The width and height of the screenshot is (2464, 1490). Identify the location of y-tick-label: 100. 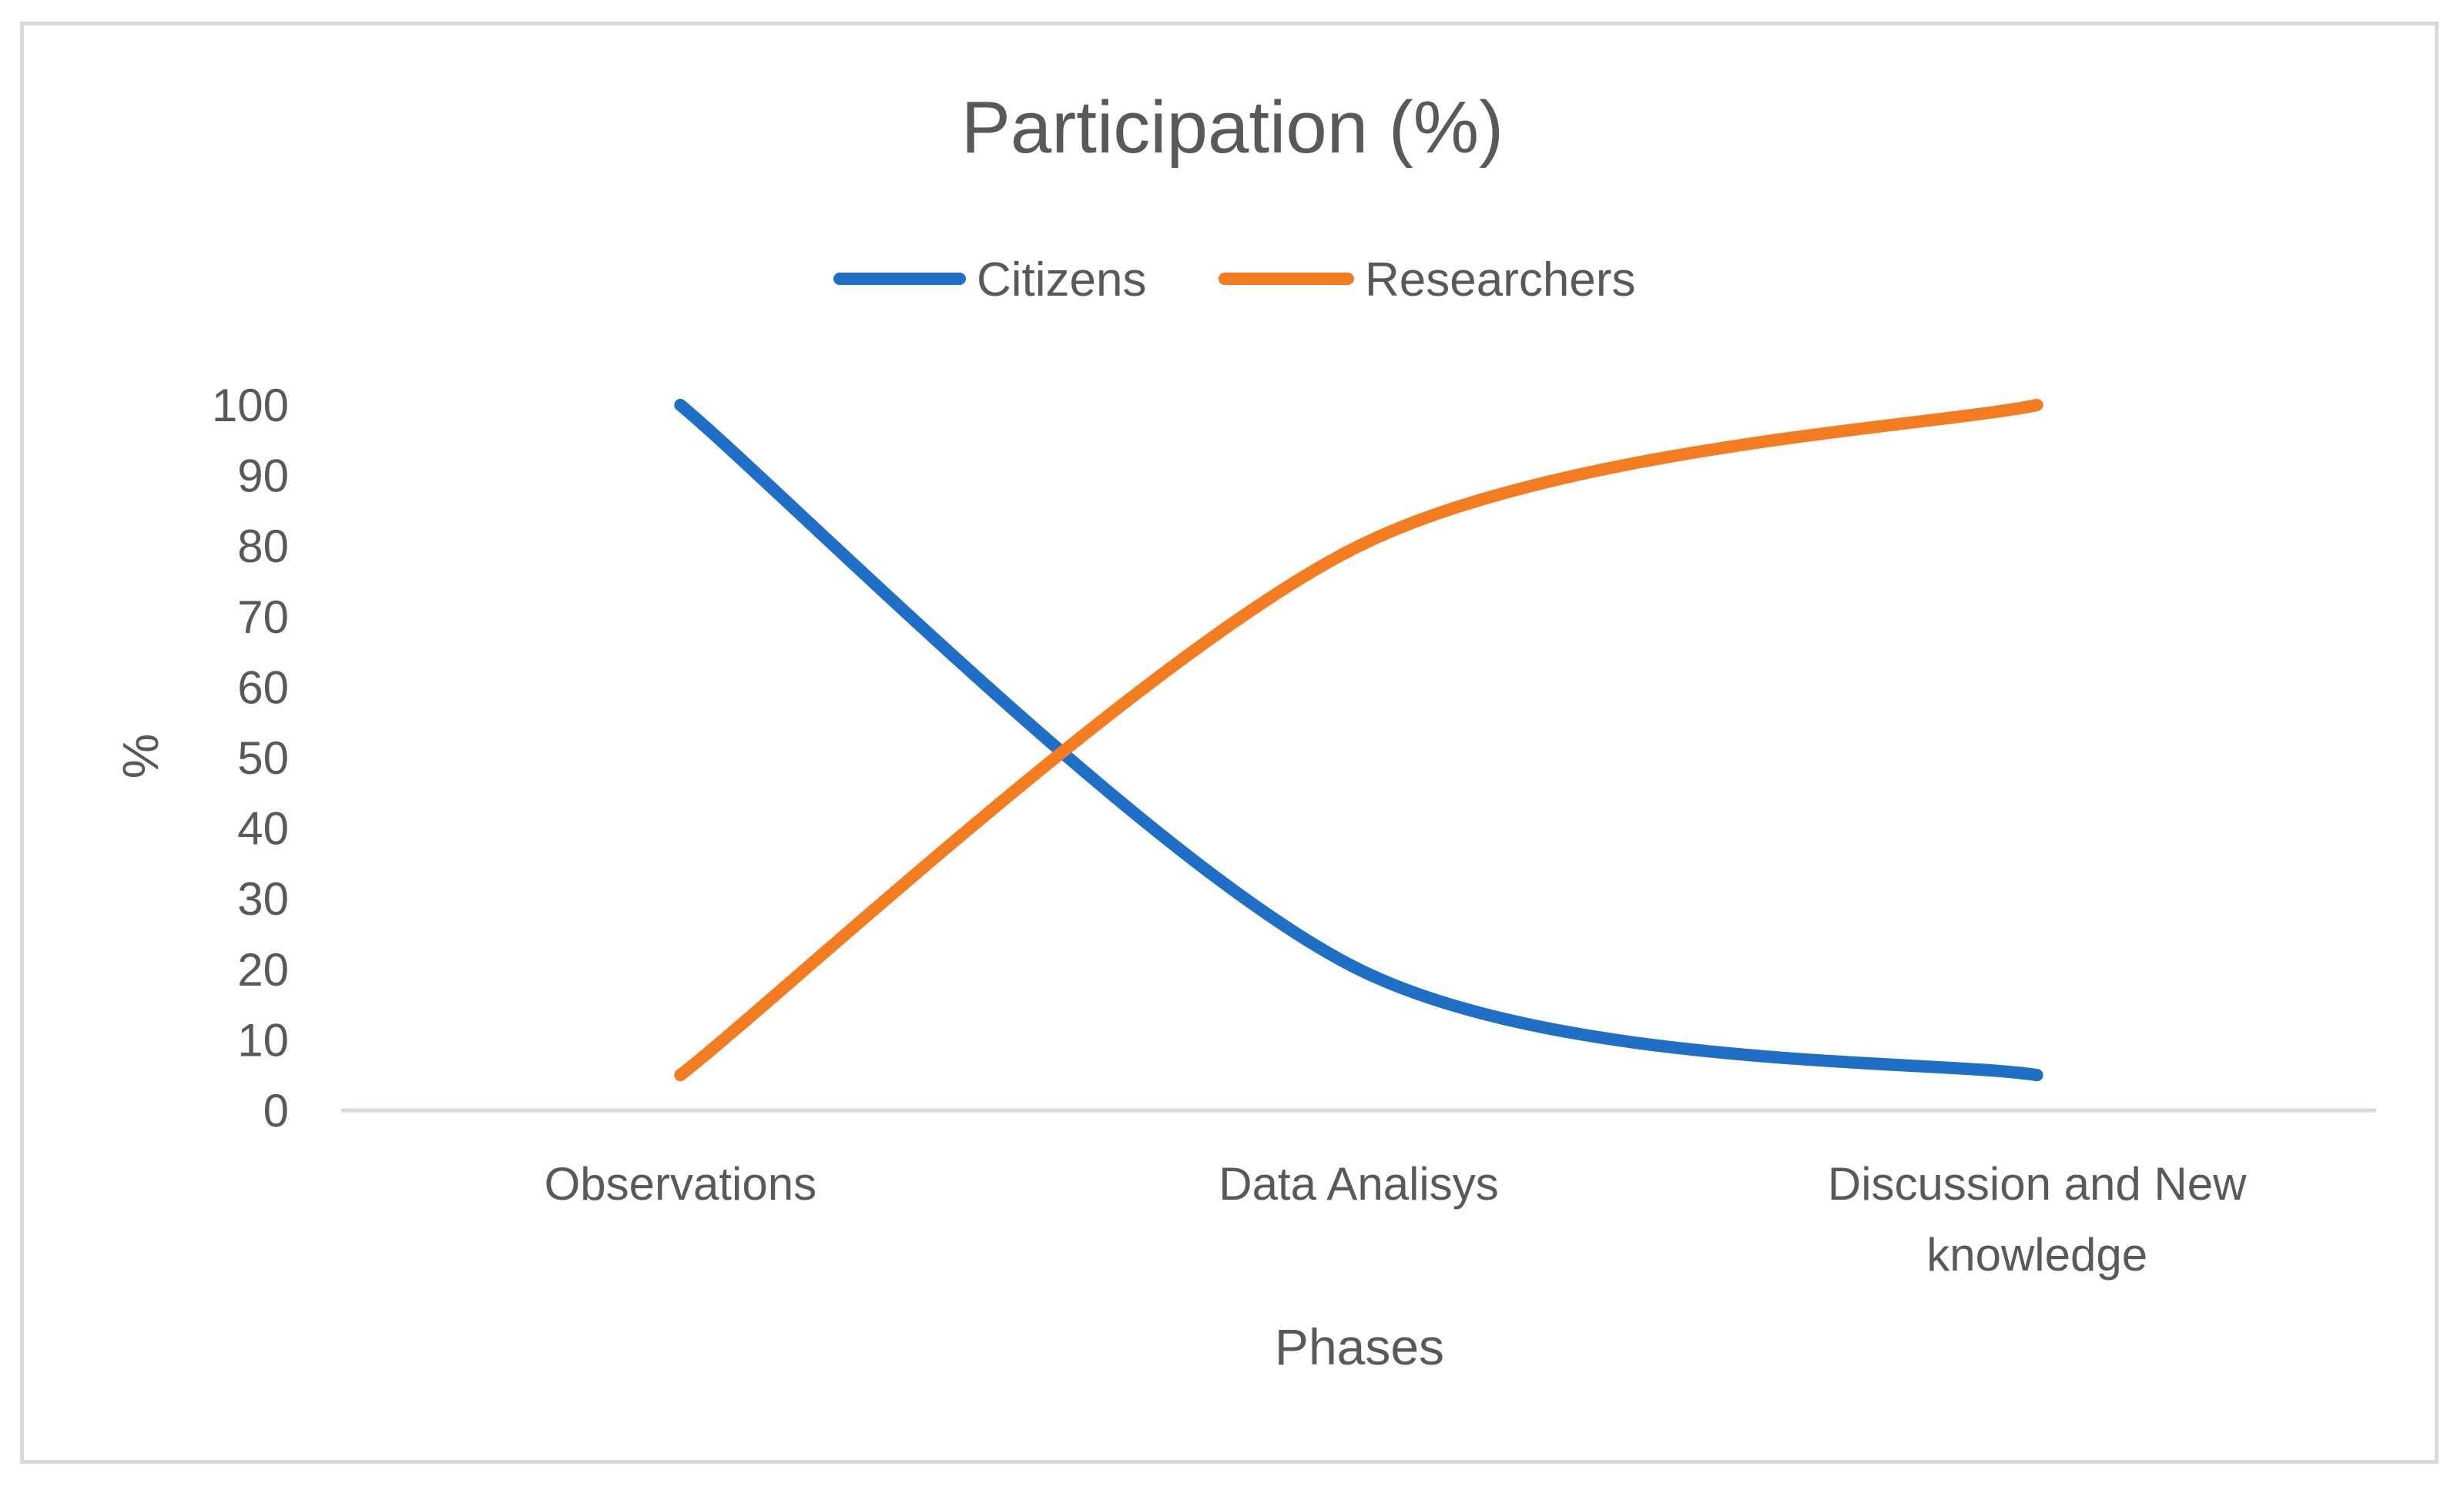
(251, 406).